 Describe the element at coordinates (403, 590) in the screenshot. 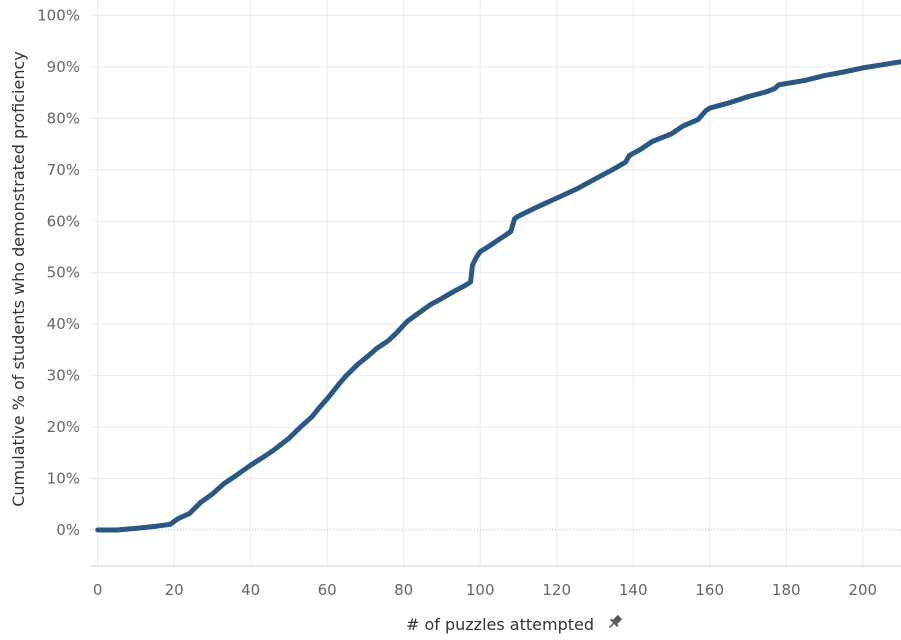

I see `x-tick-label: 80` at that location.